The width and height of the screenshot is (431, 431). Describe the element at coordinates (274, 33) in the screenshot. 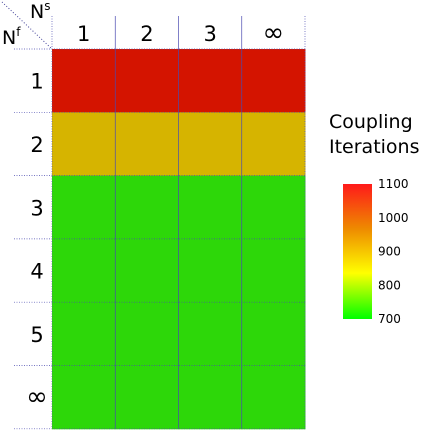

I see `column-header-label: ∞` at that location.